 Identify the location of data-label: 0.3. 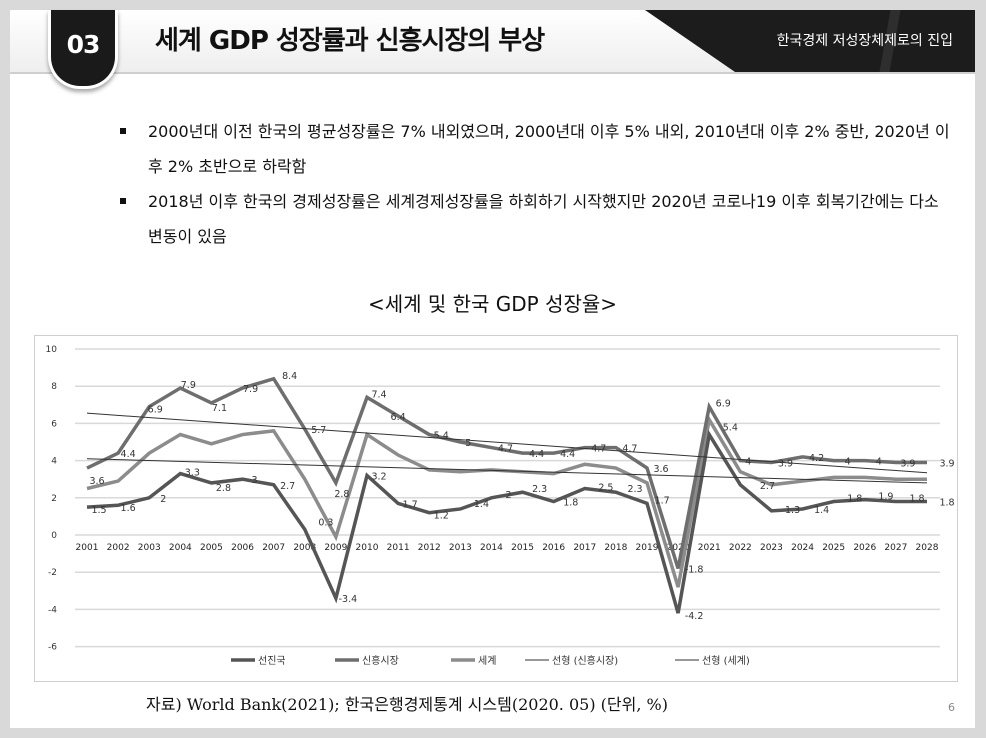
(325, 522).